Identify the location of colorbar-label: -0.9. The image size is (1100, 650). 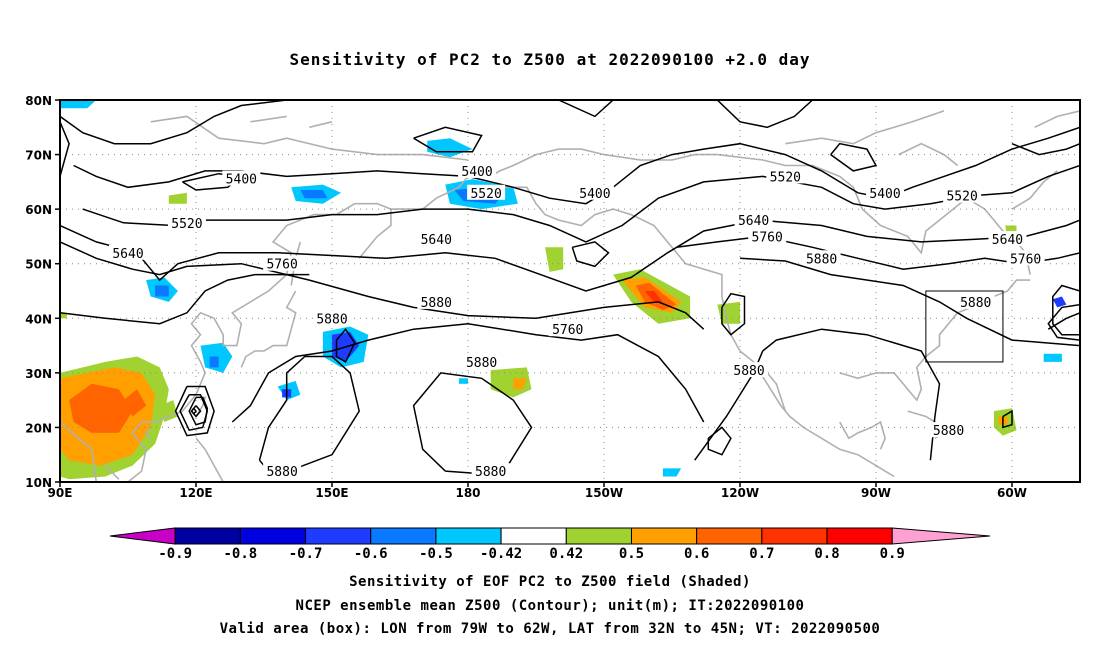
(175, 554).